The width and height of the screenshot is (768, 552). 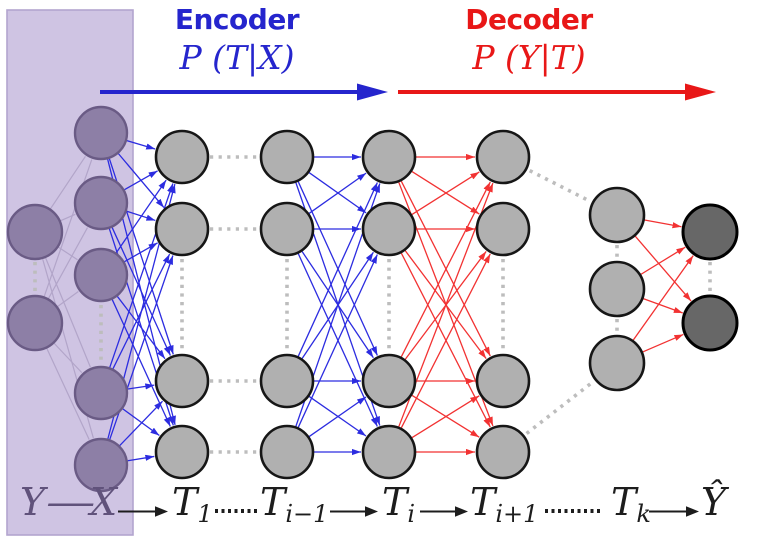 What do you see at coordinates (503, 157) in the screenshot?
I see `node-Ti+1-1` at bounding box center [503, 157].